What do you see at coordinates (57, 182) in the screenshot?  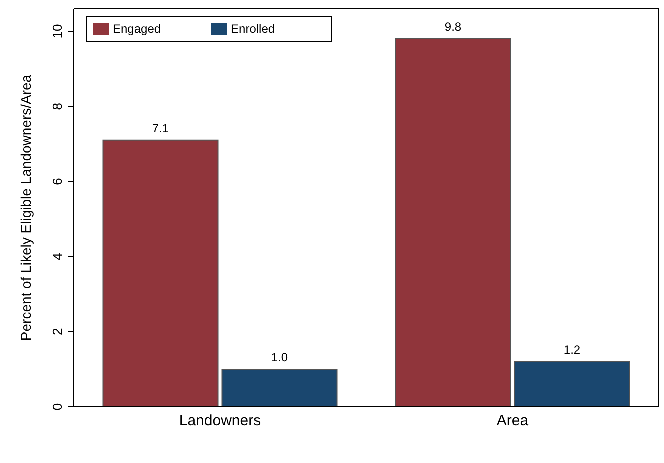 I see `y-tick-label: 6` at bounding box center [57, 182].